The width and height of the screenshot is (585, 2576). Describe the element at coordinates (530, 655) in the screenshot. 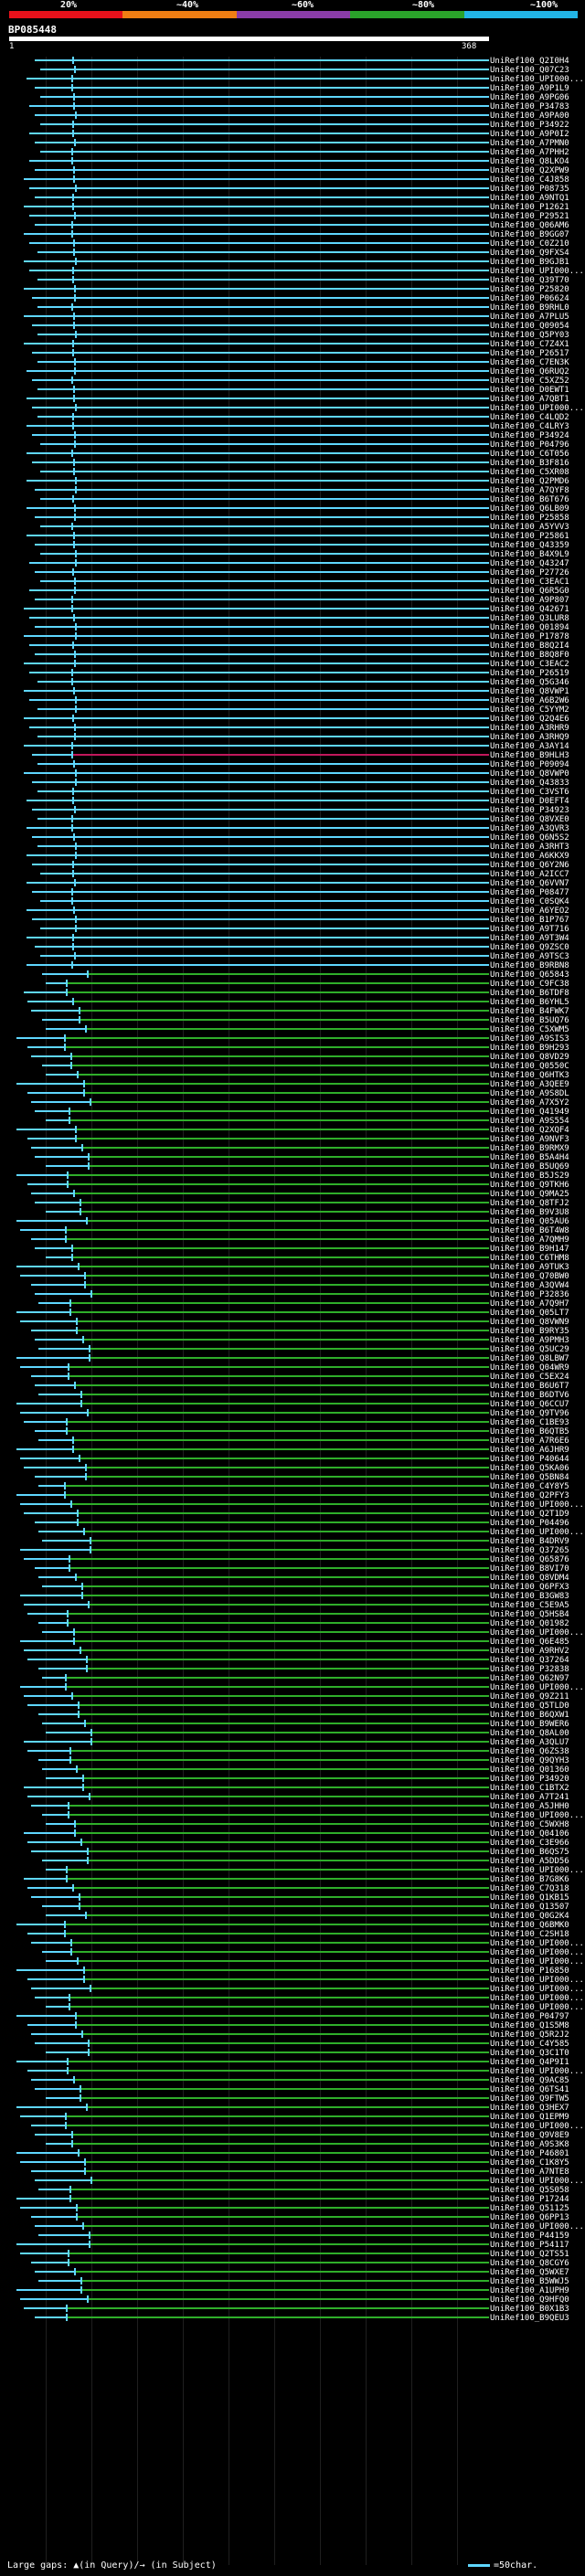

I see `hit-label: UniRef100_B8Q8F0` at that location.